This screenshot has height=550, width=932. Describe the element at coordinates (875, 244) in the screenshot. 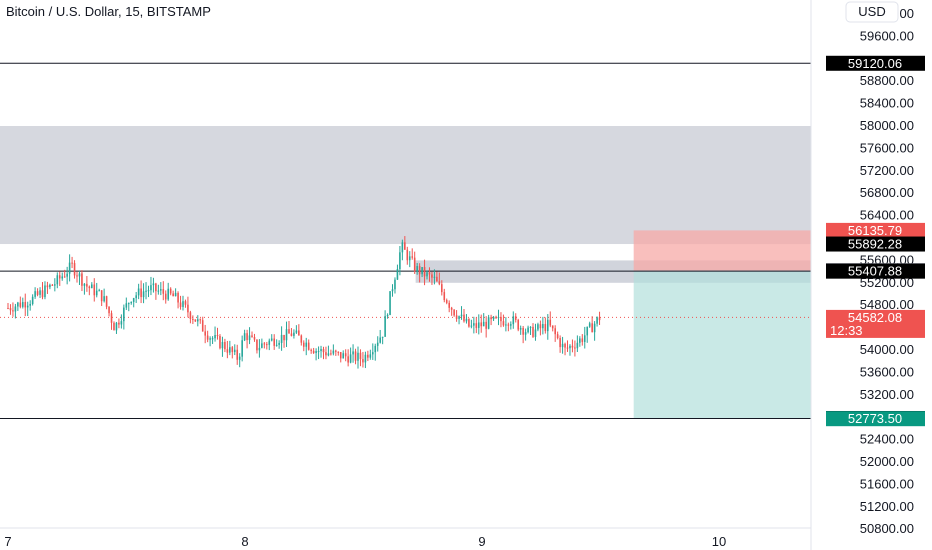

I see `svg-text: 55892.28` at that location.